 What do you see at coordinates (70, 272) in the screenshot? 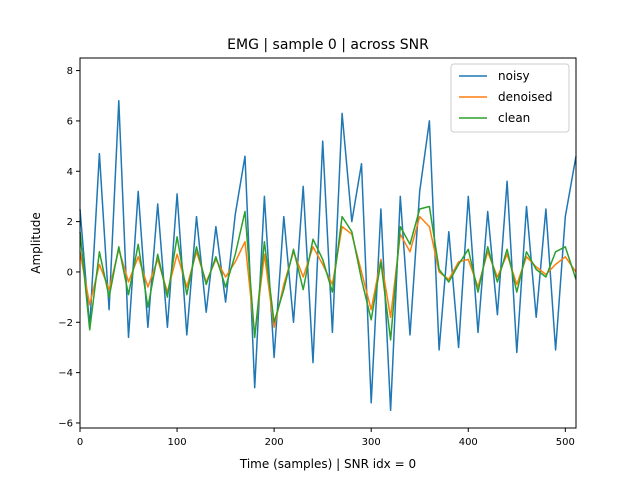
I see `y-tick-label: 0` at bounding box center [70, 272].